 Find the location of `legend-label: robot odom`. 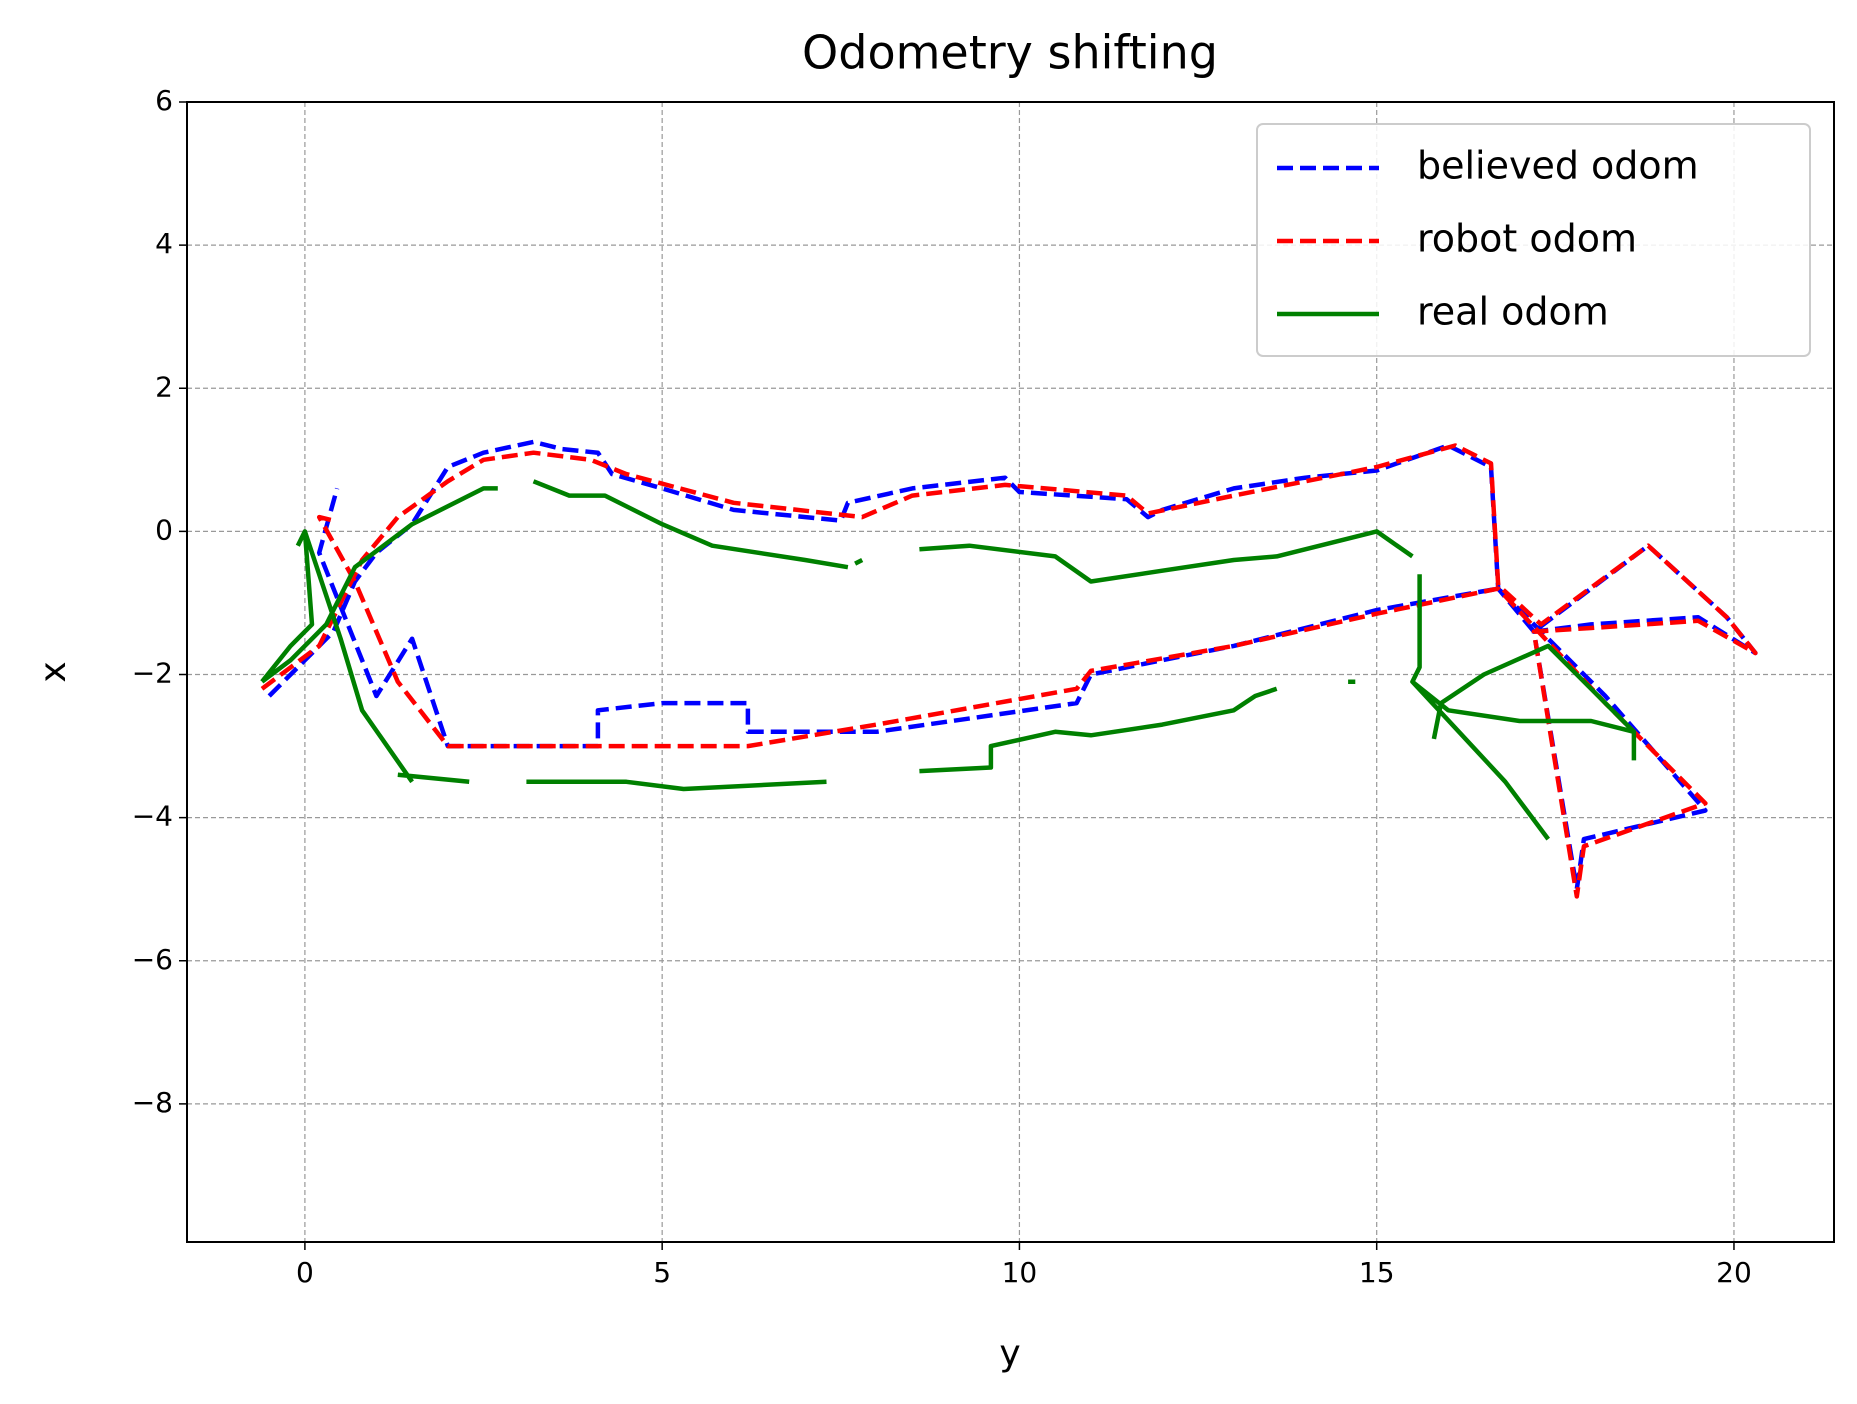

legend-label: robot odom is located at coordinates (1527, 239).